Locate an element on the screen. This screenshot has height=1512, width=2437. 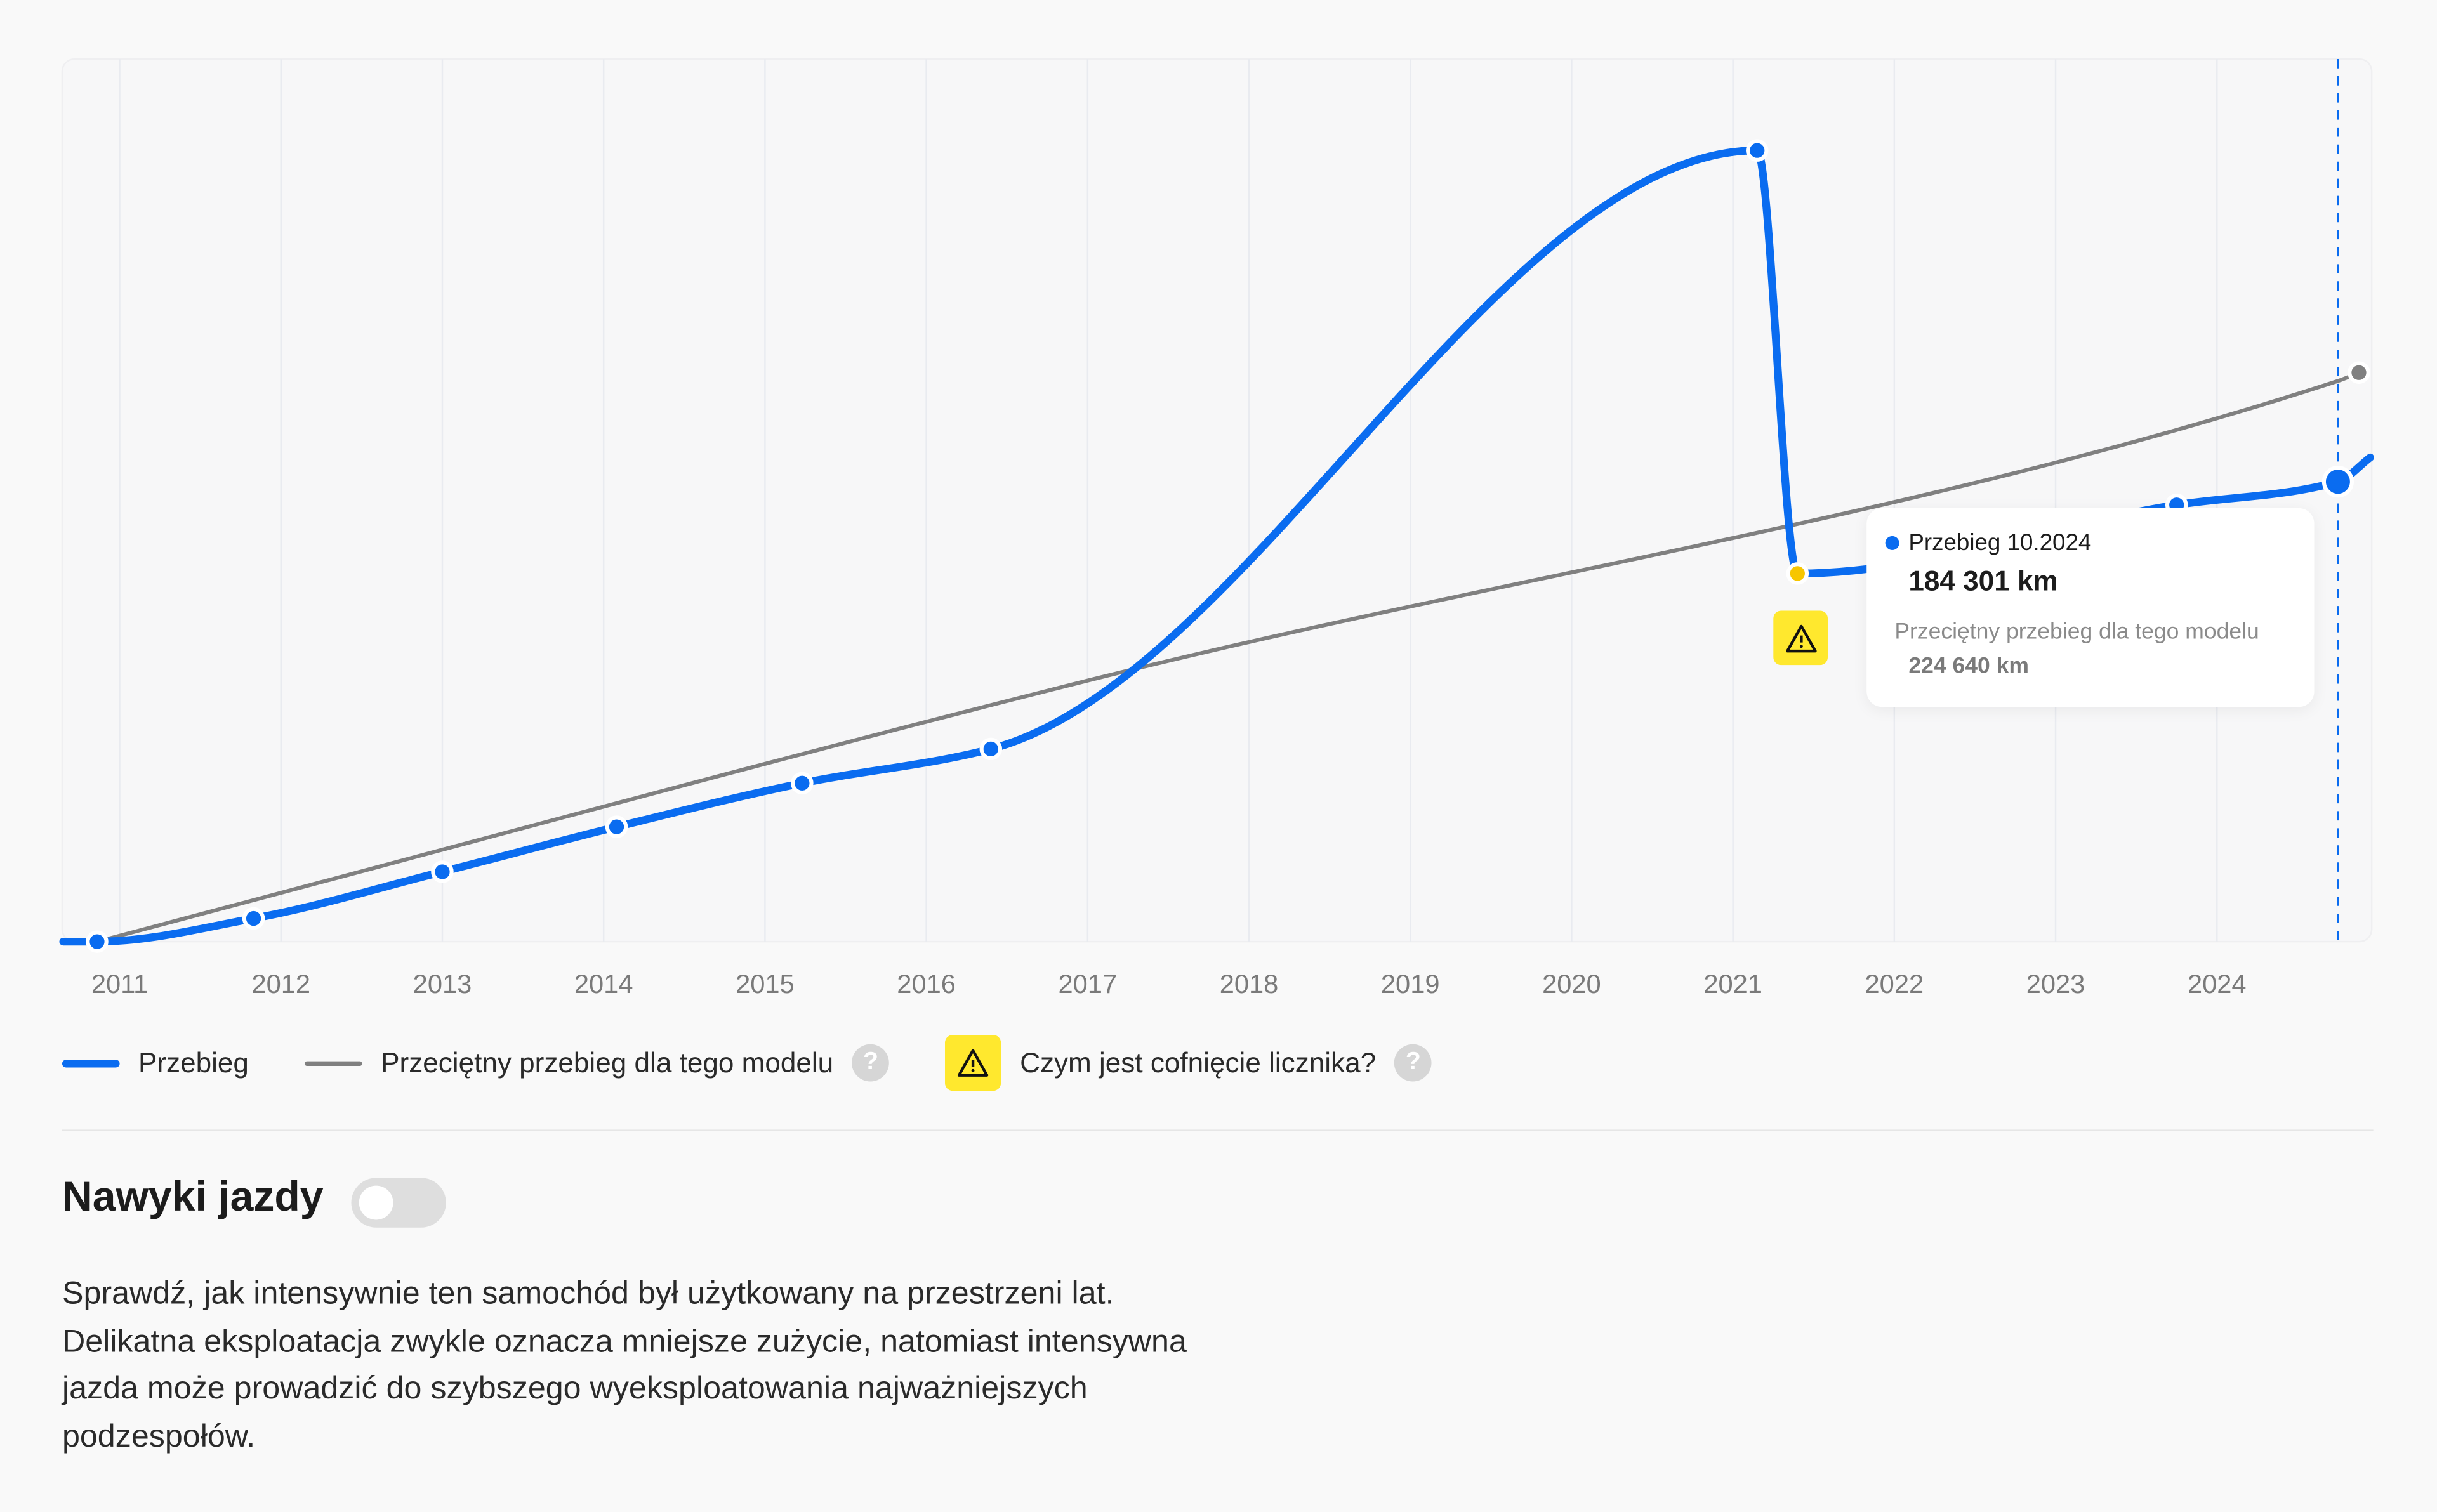
x-tick-label: 2020 is located at coordinates (1571, 984).